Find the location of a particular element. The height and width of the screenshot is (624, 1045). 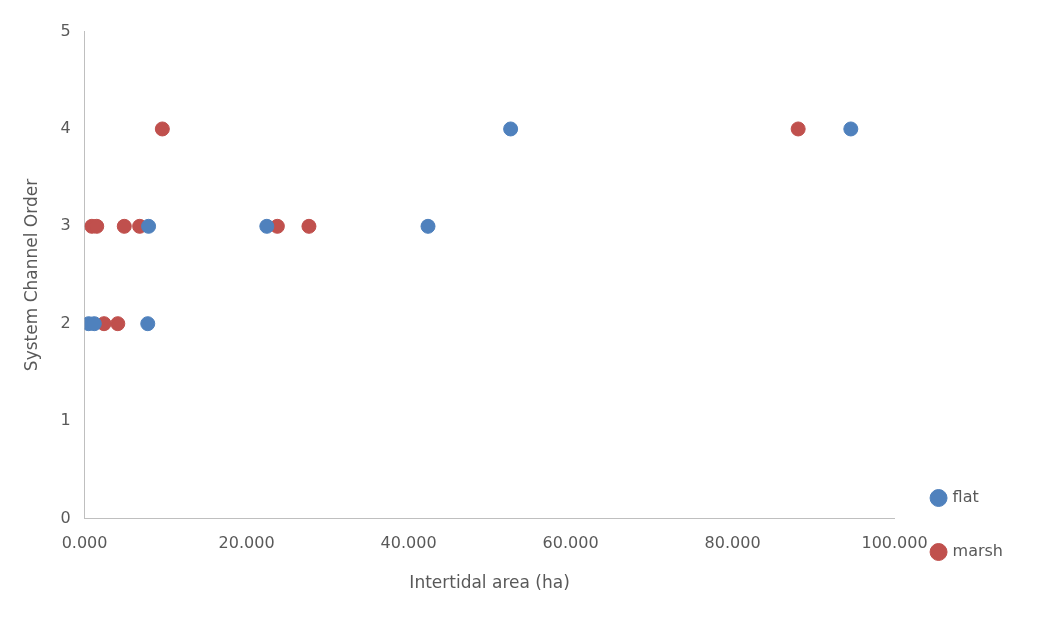

y-tick-label: 0 is located at coordinates (65, 517).